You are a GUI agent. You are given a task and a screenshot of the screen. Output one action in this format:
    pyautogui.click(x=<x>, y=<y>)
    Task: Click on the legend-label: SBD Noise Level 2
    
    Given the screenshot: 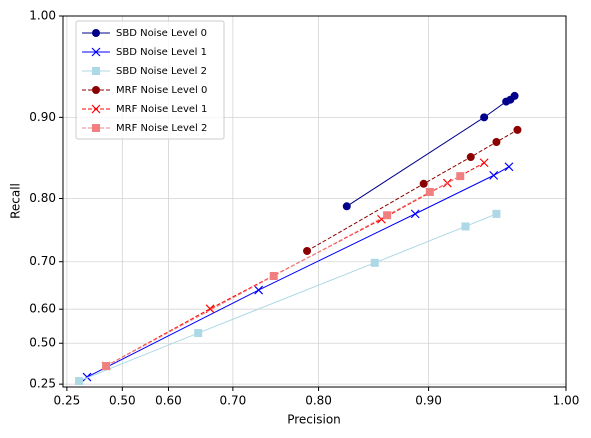 What is the action you would take?
    pyautogui.click(x=161, y=71)
    